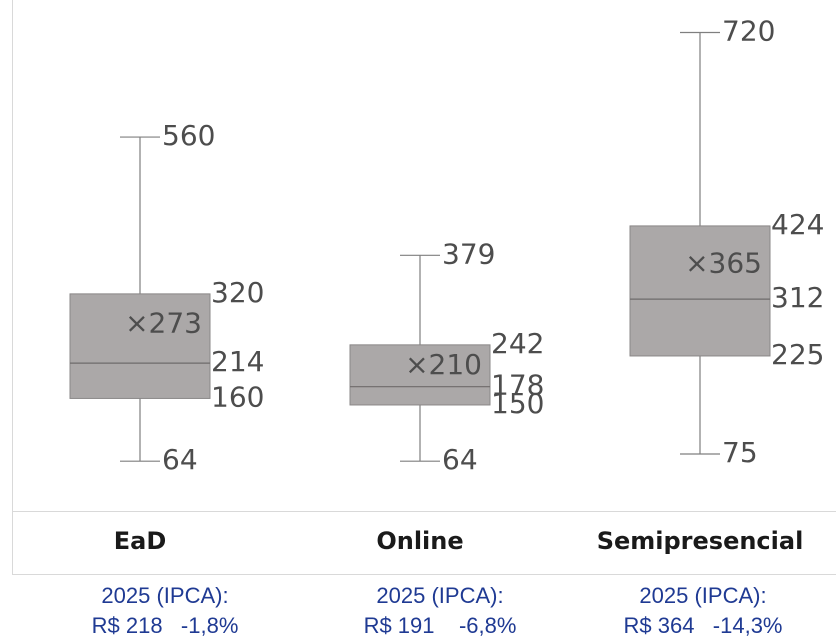  What do you see at coordinates (797, 354) in the screenshot?
I see `semipresencial-q1-label: 225` at bounding box center [797, 354].